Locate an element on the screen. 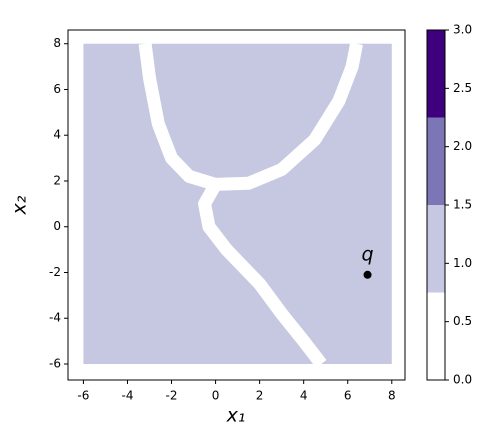 The width and height of the screenshot is (500, 430). y-tick-label: -2 is located at coordinates (55, 272).